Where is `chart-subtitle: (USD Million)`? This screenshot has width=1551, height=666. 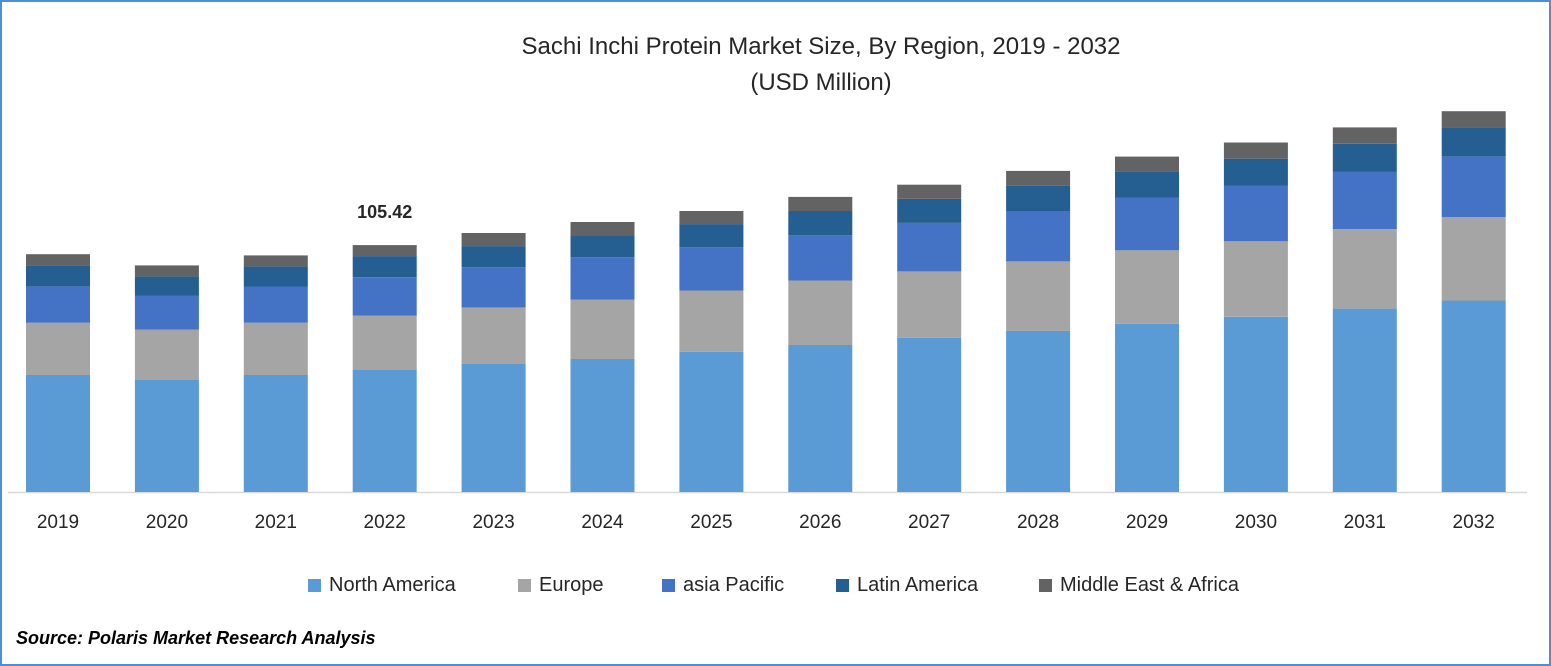
chart-subtitle: (USD Million) is located at coordinates (821, 82).